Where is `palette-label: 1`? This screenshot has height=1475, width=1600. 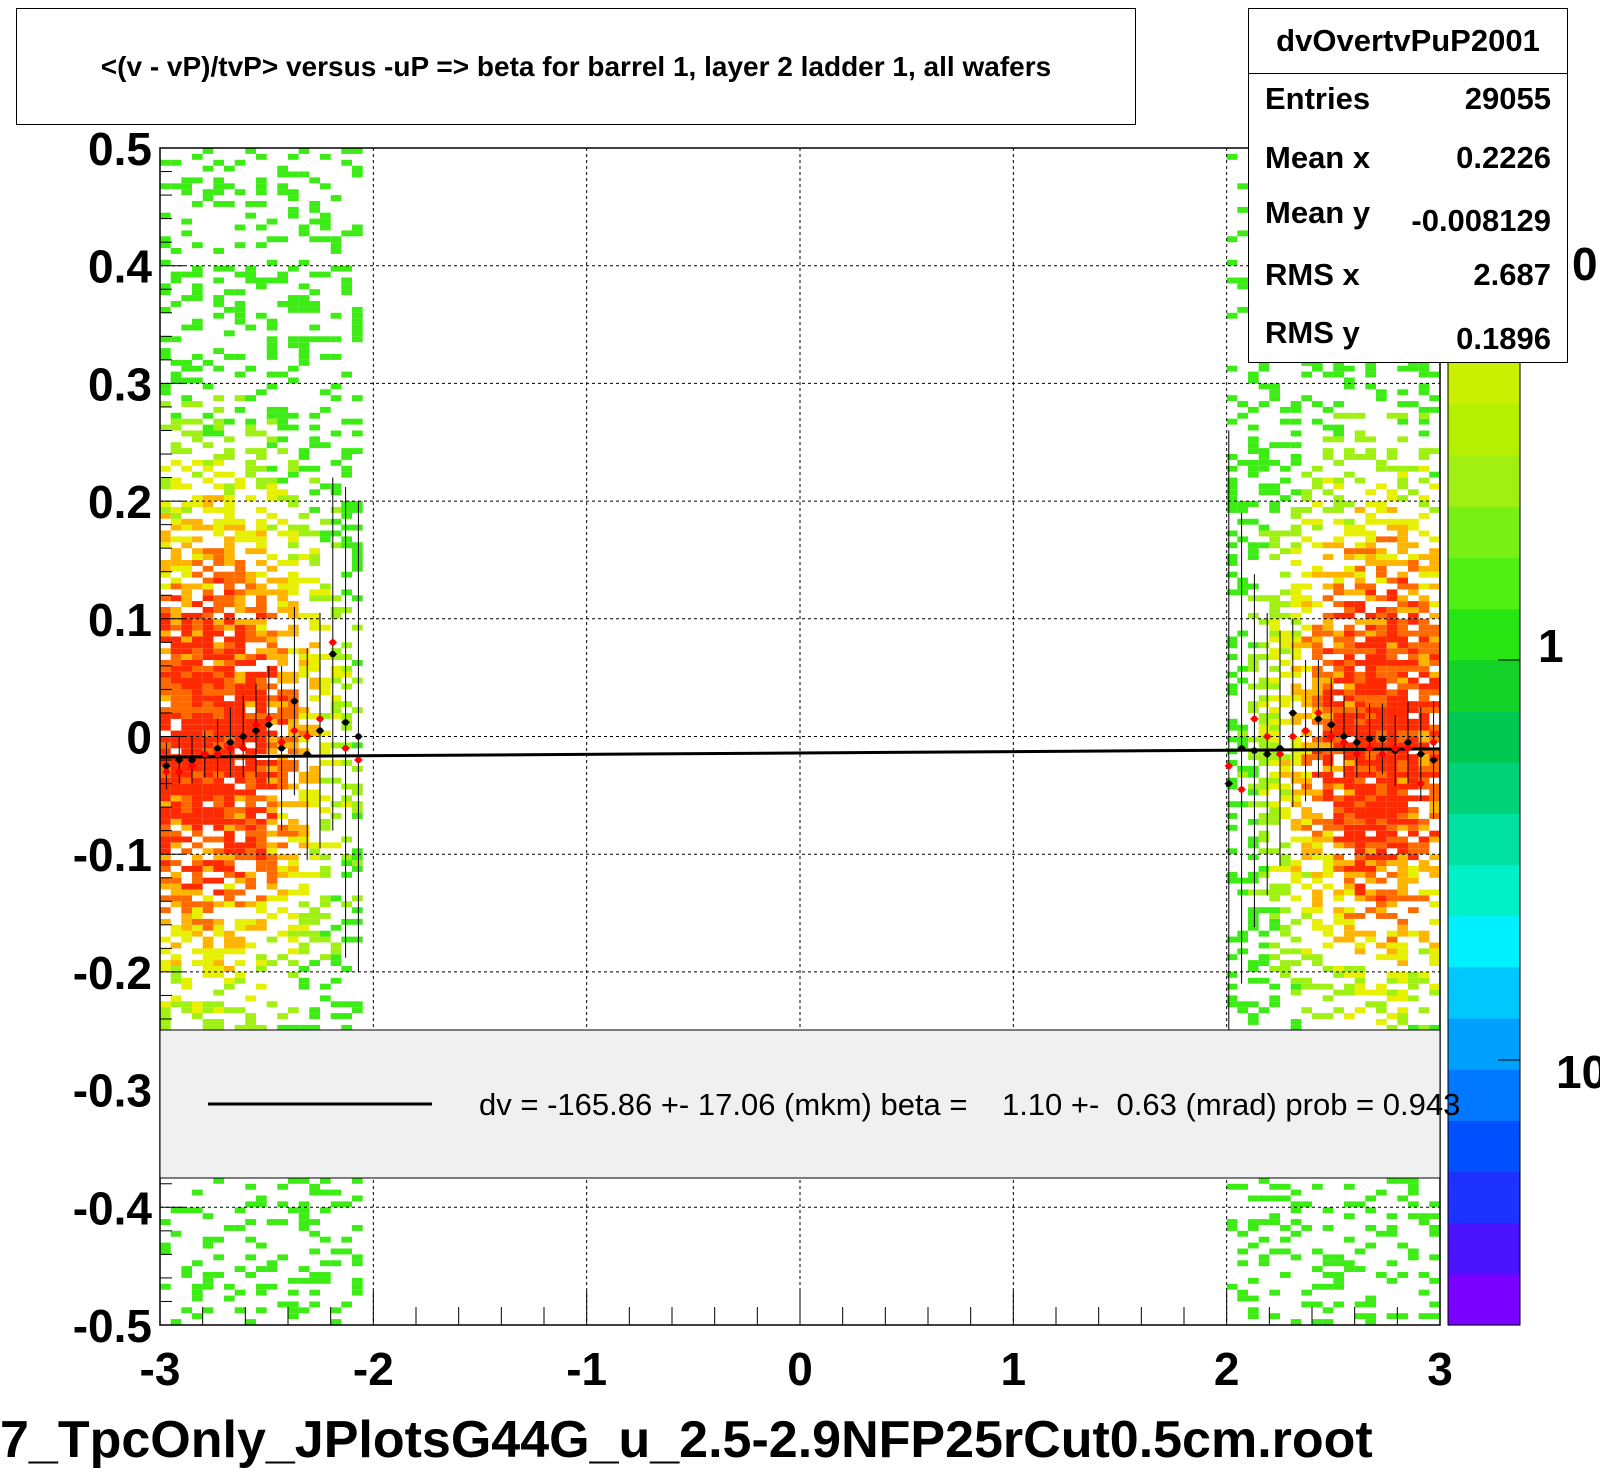 palette-label: 1 is located at coordinates (1551, 646).